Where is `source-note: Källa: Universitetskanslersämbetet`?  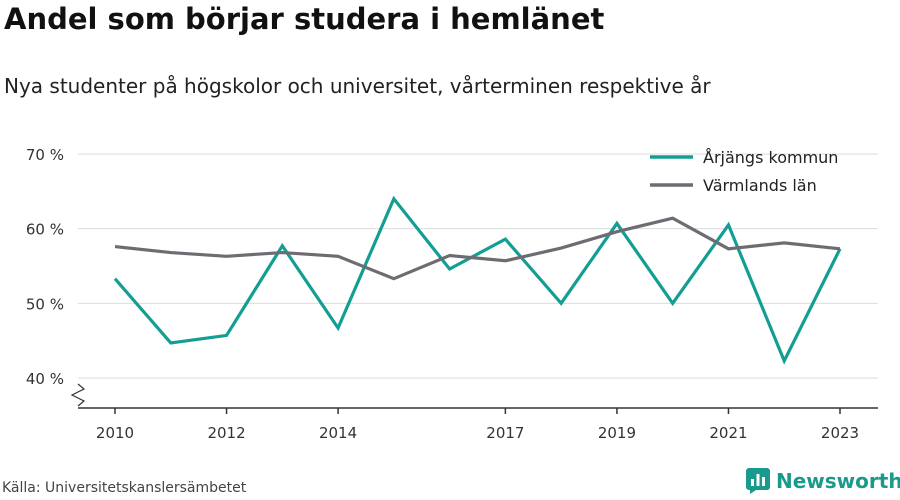
source-note: Källa: Universitetskanslersämbetet is located at coordinates (124, 488).